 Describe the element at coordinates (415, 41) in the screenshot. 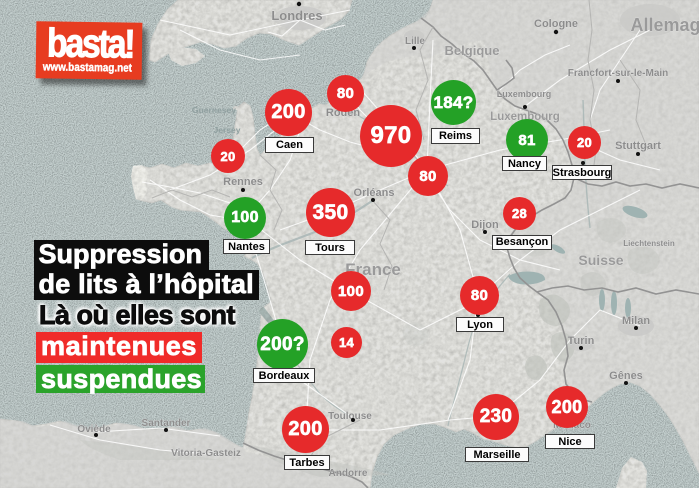

I see `svg-text: Lille` at that location.